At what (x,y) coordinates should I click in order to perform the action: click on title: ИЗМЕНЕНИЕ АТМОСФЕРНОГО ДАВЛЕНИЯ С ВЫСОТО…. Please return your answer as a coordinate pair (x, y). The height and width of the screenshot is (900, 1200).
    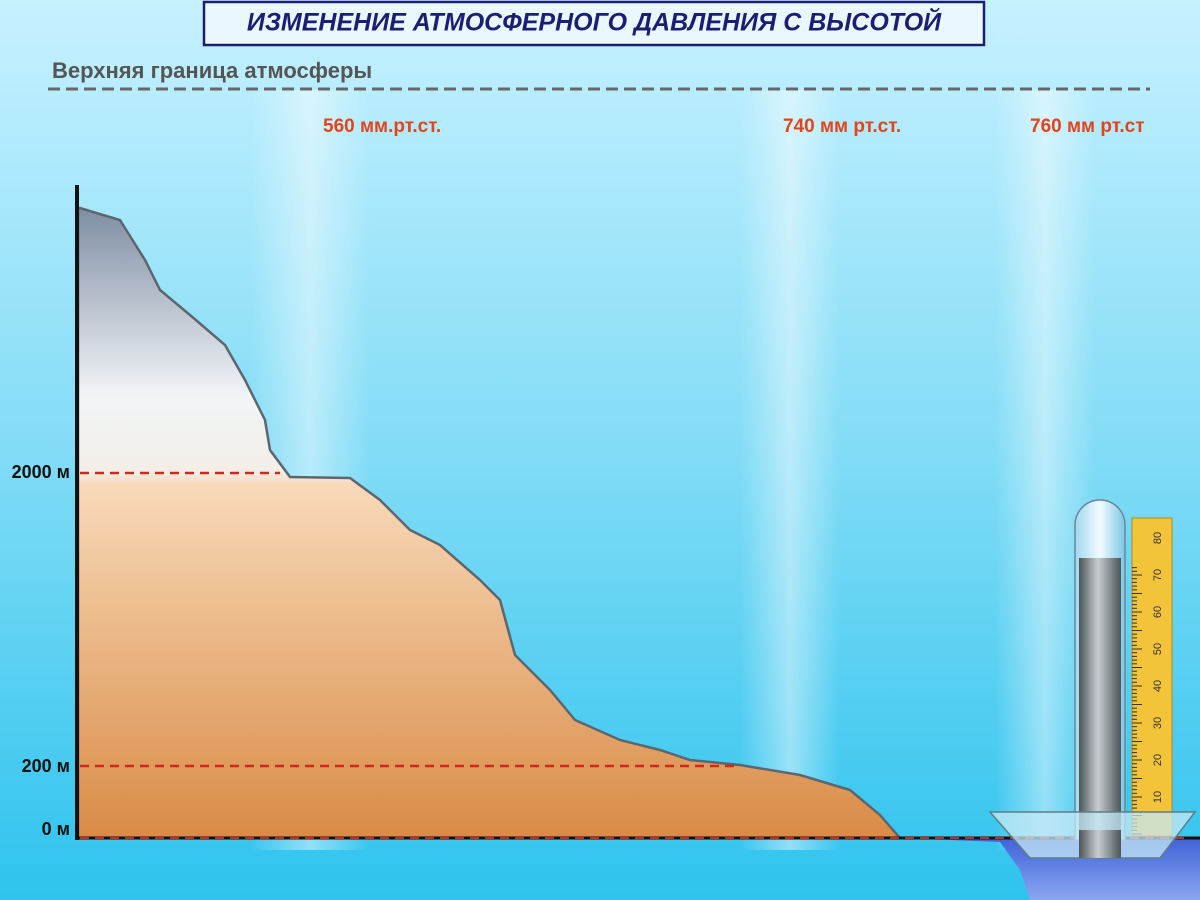
    Looking at the image, I should click on (594, 22).